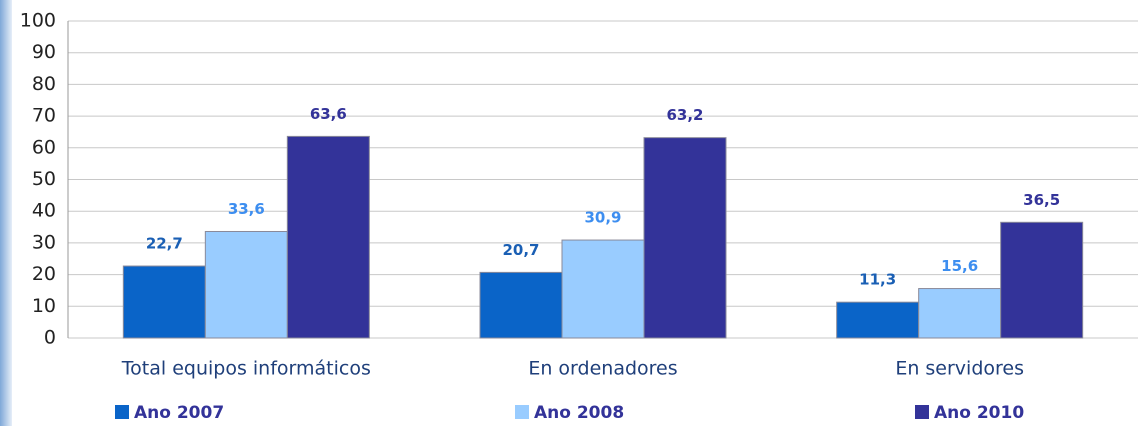 This screenshot has height=426, width=1145. Describe the element at coordinates (44, 116) in the screenshot. I see `y-tick-label: 70` at that location.